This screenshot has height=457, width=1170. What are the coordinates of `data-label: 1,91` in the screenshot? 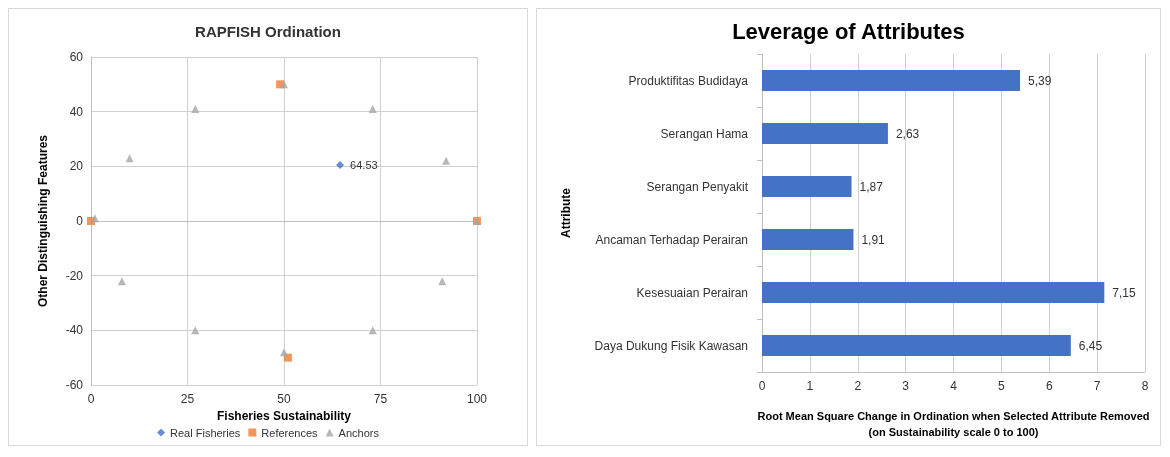 It's located at (873, 239).